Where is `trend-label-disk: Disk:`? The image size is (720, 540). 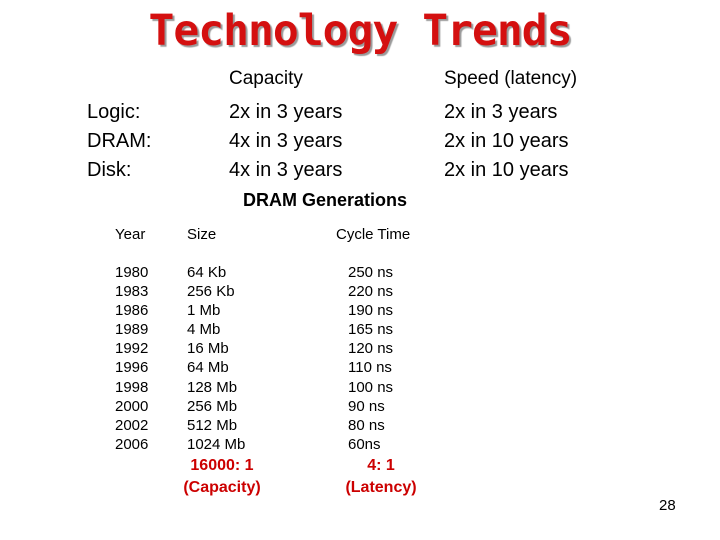 trend-label-disk: Disk: is located at coordinates (109, 170).